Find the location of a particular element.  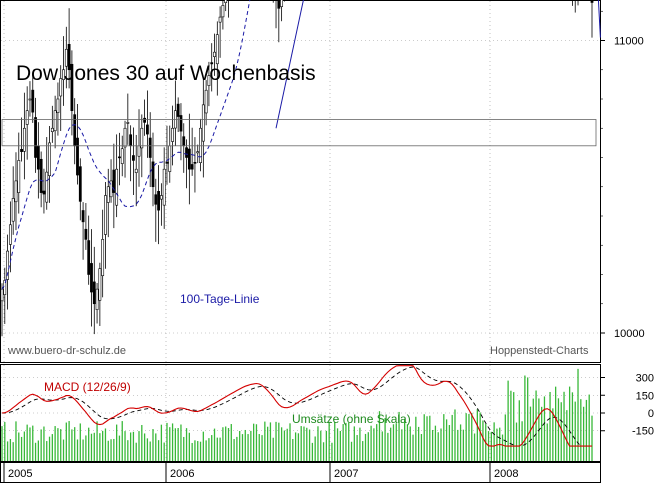

macd-tick-label: 150 is located at coordinates (645, 396).